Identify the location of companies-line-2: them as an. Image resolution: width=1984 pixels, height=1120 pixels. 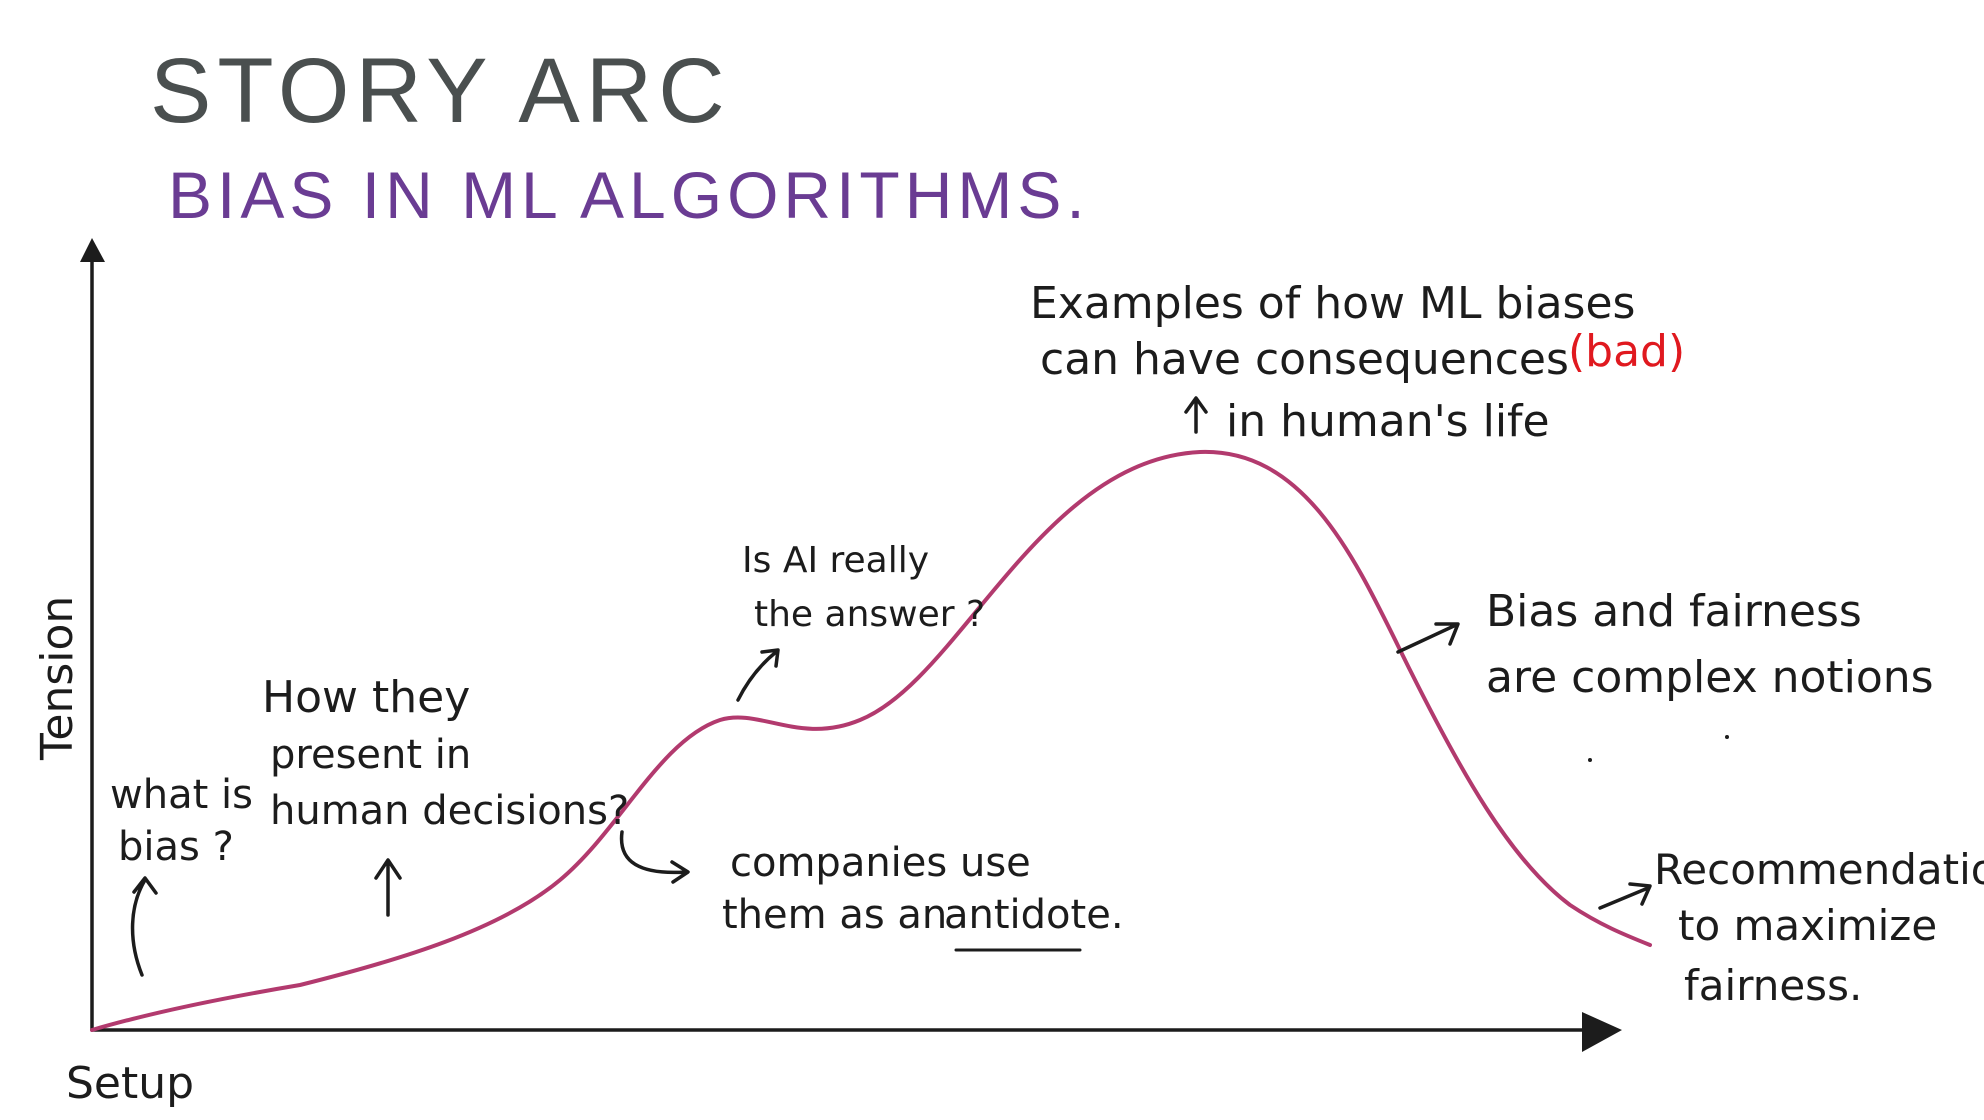
(834, 915).